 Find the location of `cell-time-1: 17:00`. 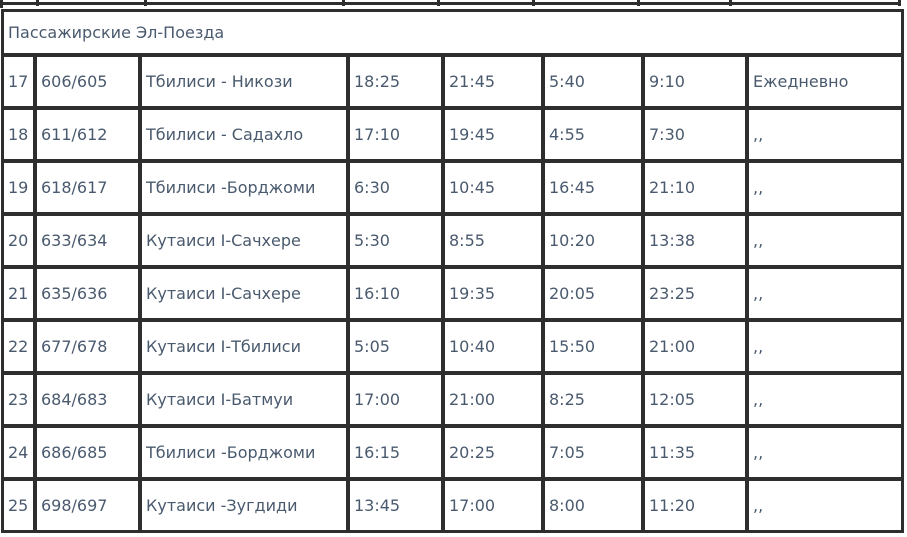

cell-time-1: 17:00 is located at coordinates (395, 399).